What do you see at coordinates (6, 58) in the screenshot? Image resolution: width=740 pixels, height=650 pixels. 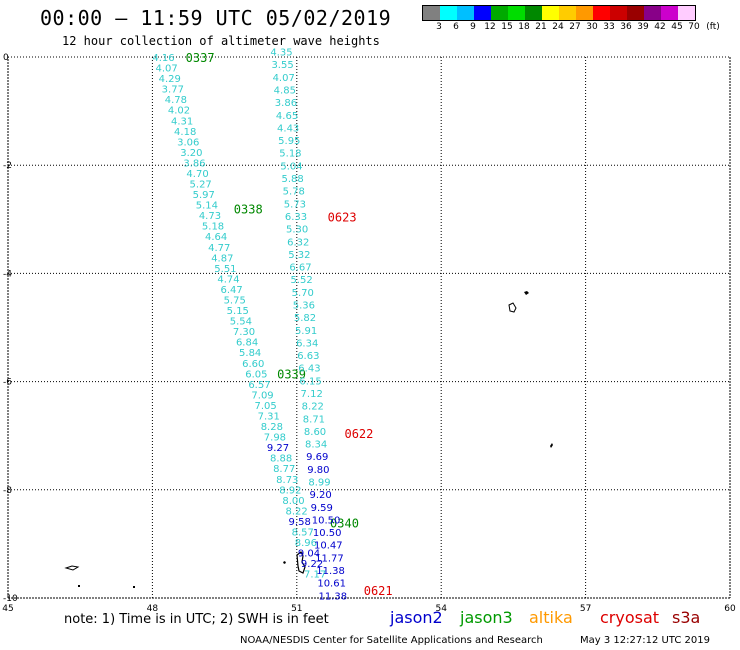 I see `y-tick-label: 0` at bounding box center [6, 58].